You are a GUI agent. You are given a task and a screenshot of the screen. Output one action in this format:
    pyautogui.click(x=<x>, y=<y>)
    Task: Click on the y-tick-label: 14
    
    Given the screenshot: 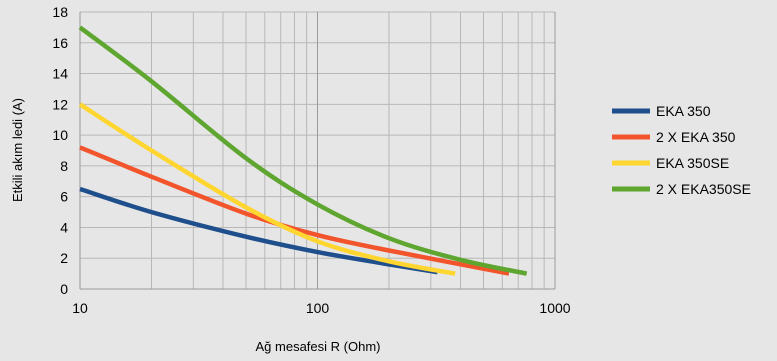 What is the action you would take?
    pyautogui.click(x=60, y=74)
    